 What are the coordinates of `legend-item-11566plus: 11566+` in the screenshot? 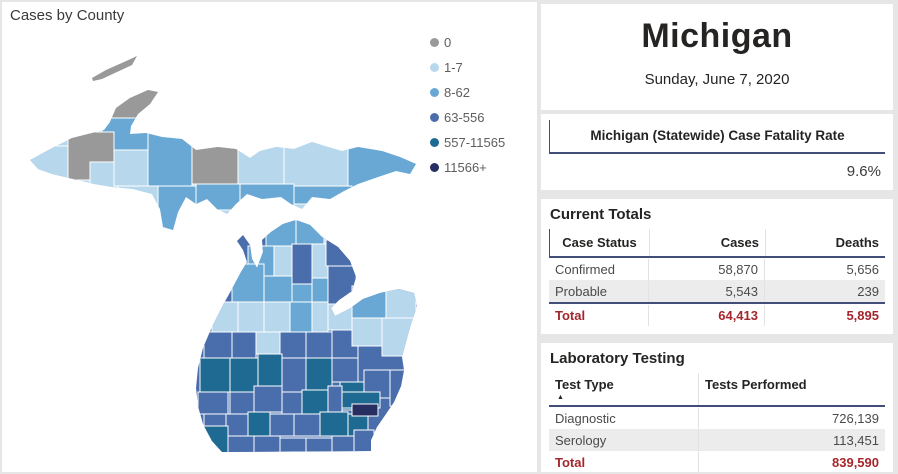 It's located at (467, 167).